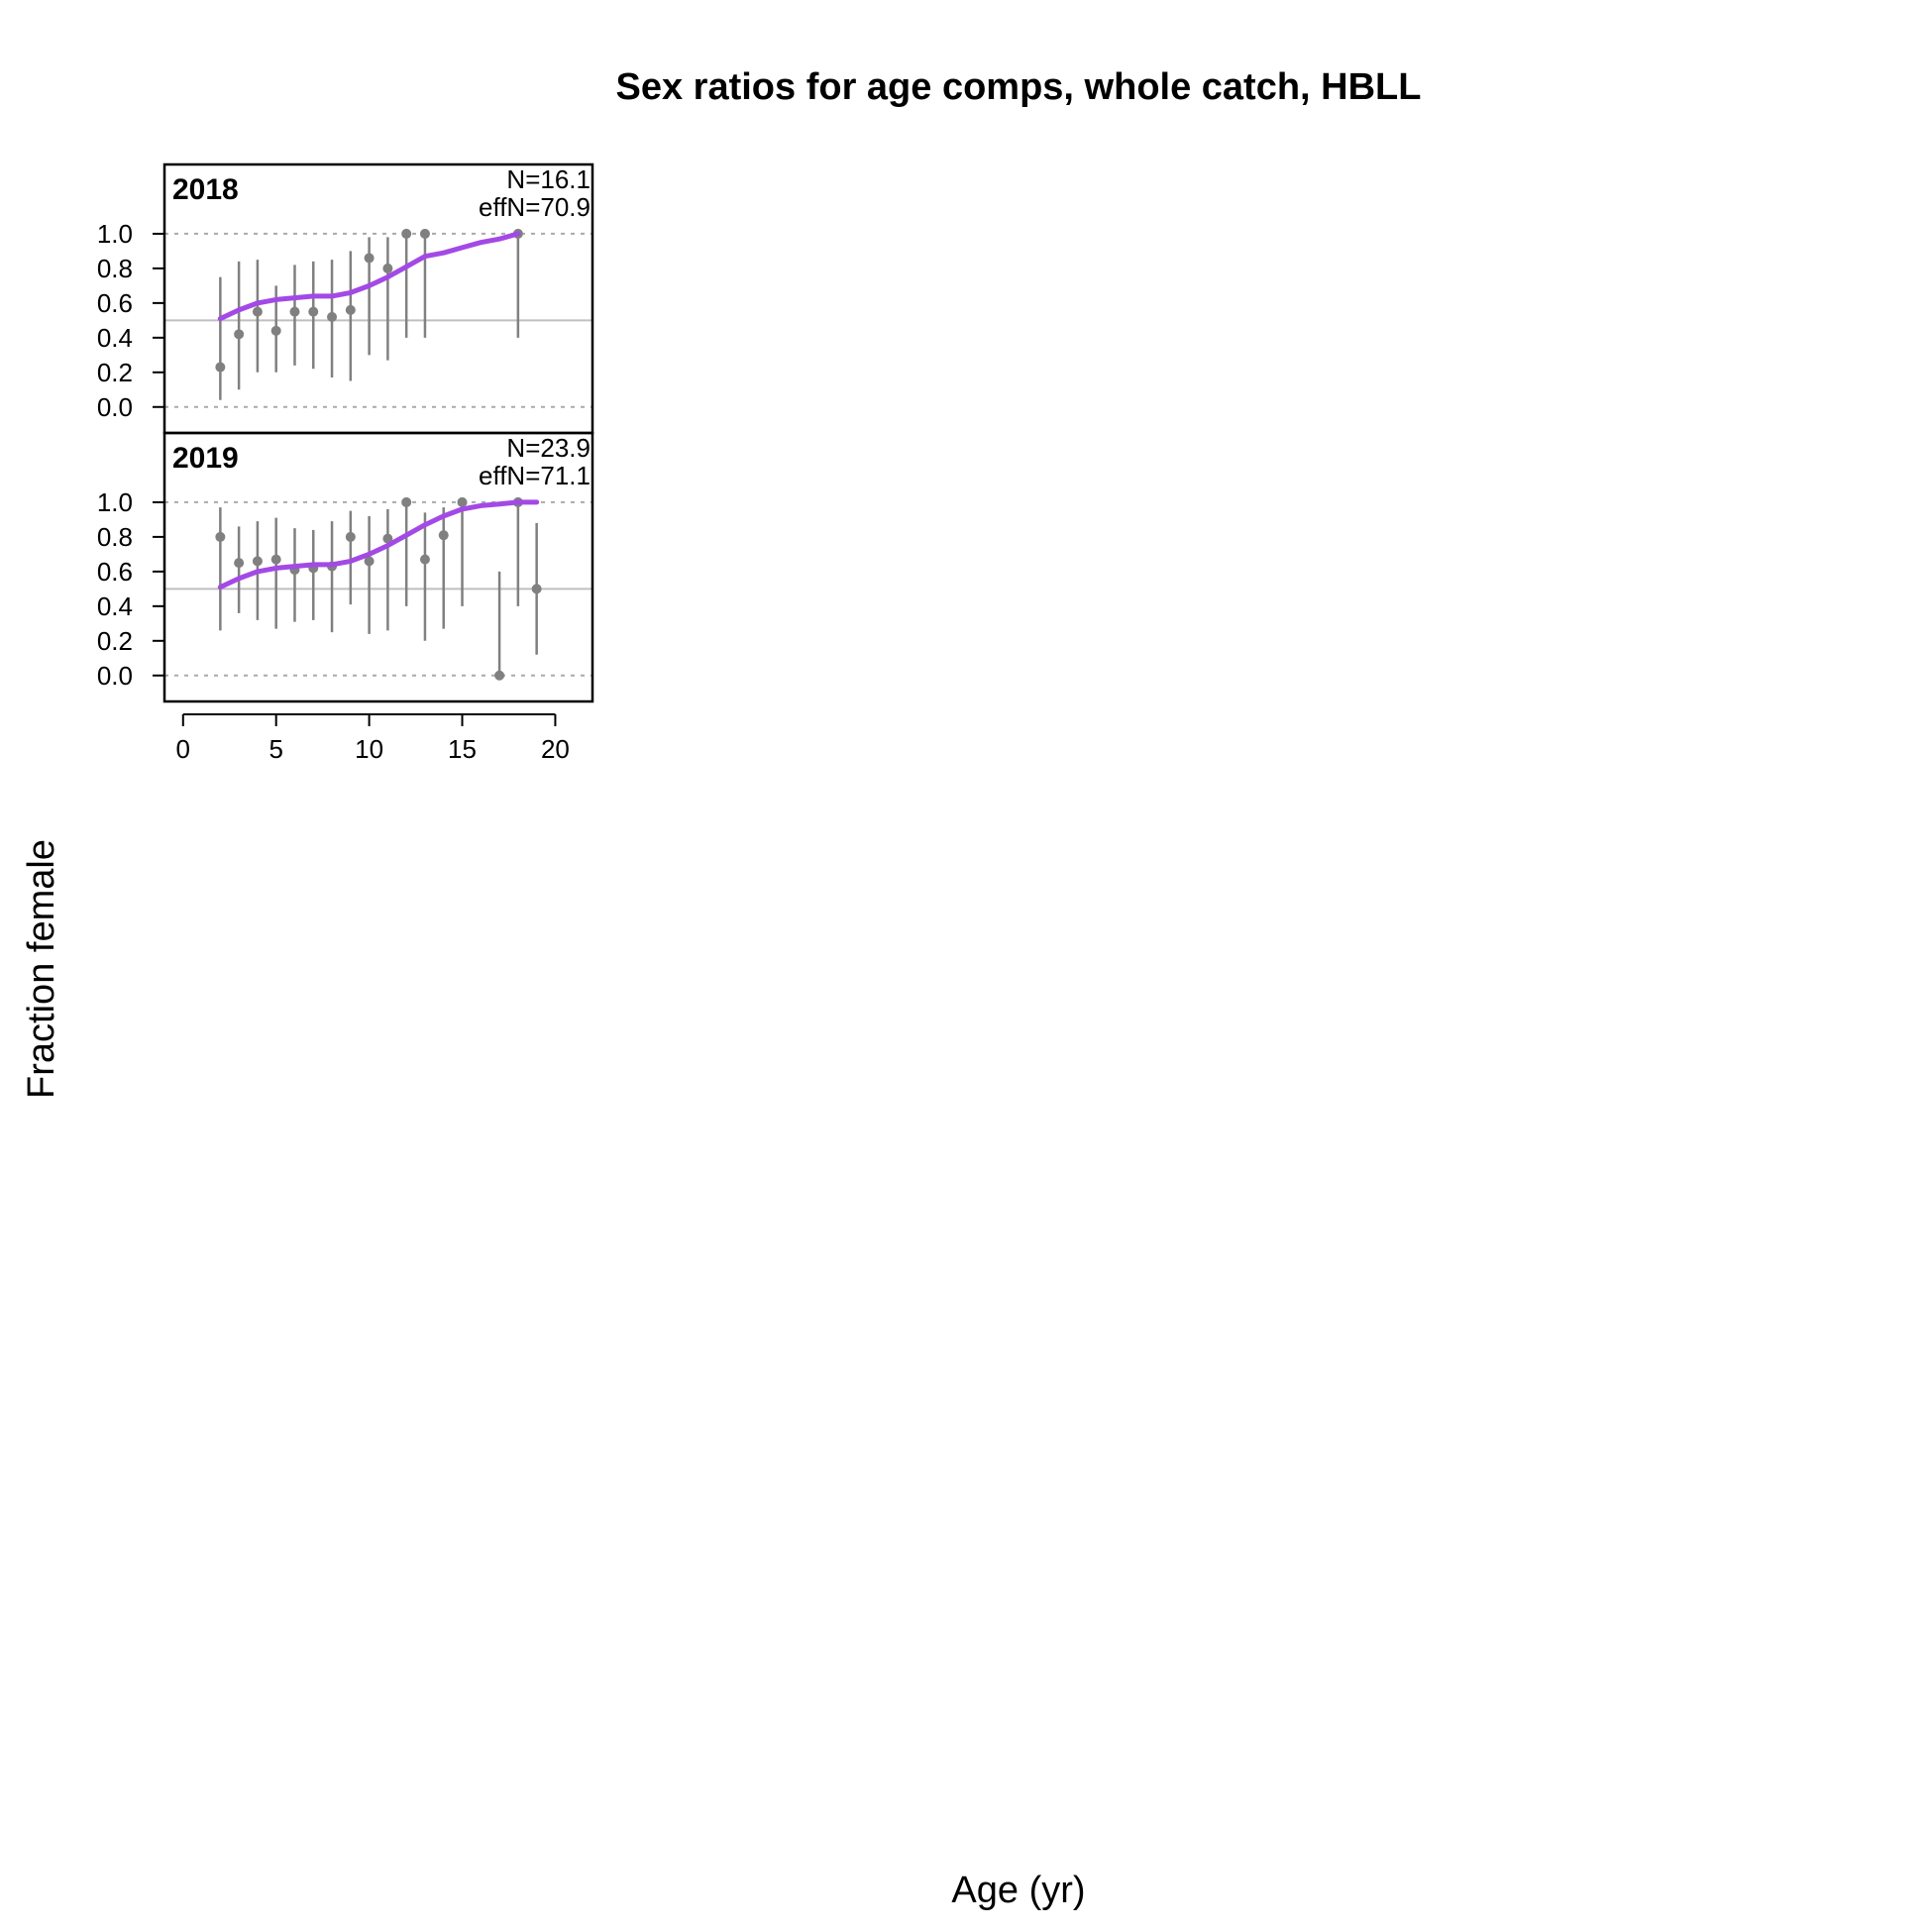  I want to click on x-tick-label: 20, so click(555, 749).